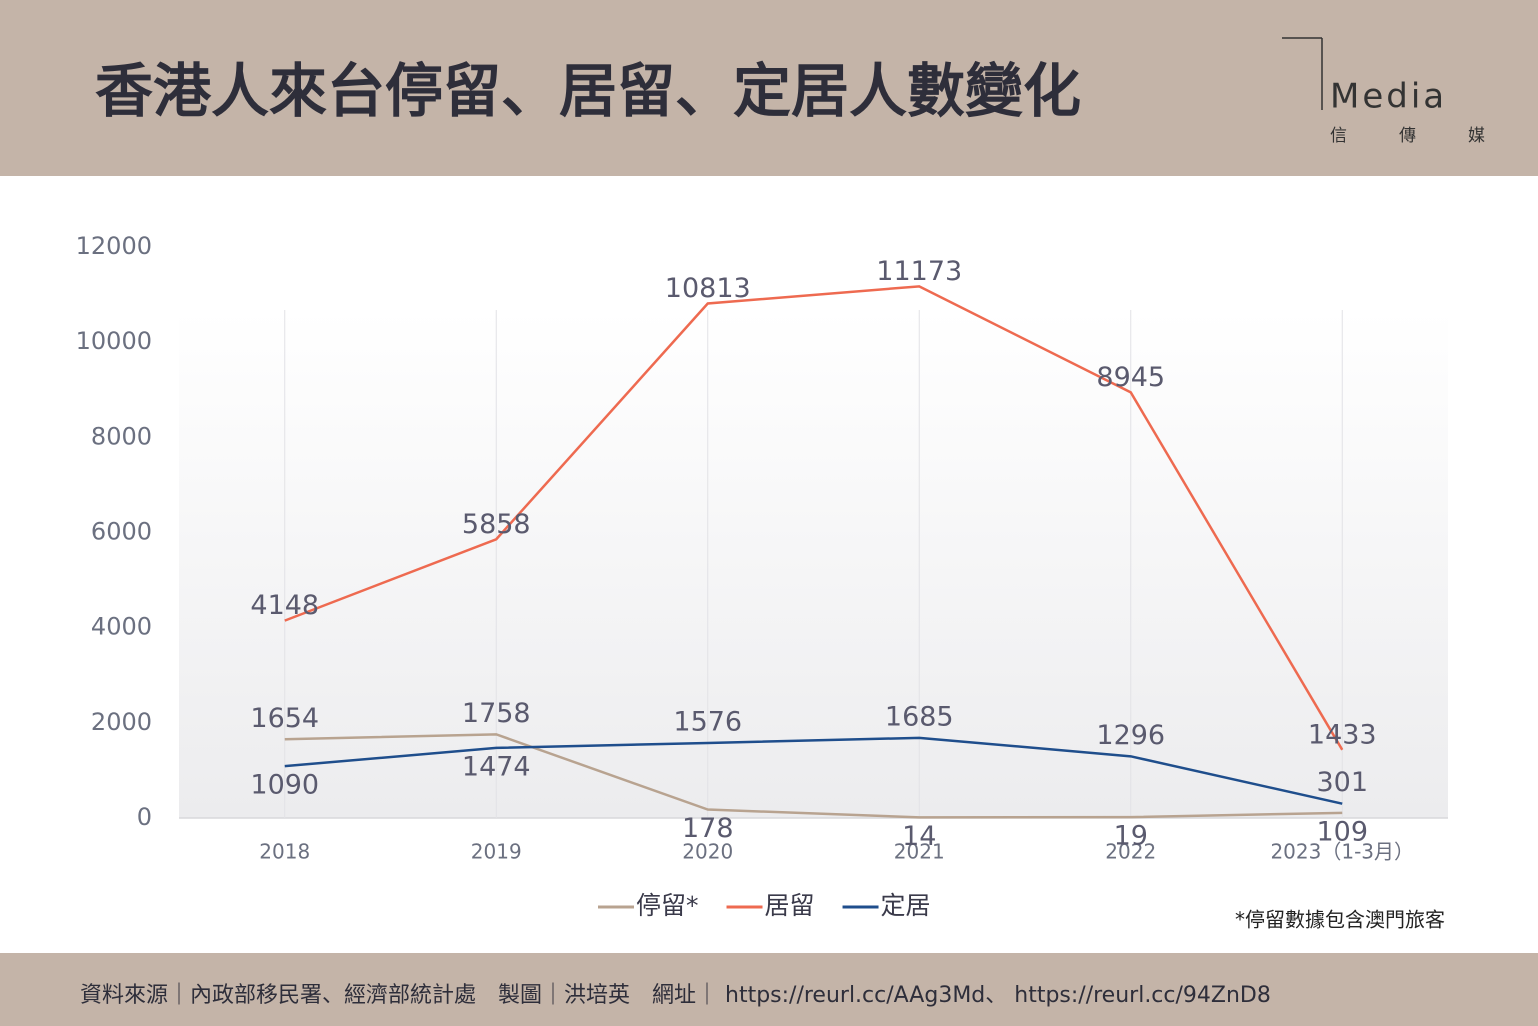 The height and width of the screenshot is (1026, 1538). What do you see at coordinates (144, 817) in the screenshot?
I see `y-tick-label: 0` at bounding box center [144, 817].